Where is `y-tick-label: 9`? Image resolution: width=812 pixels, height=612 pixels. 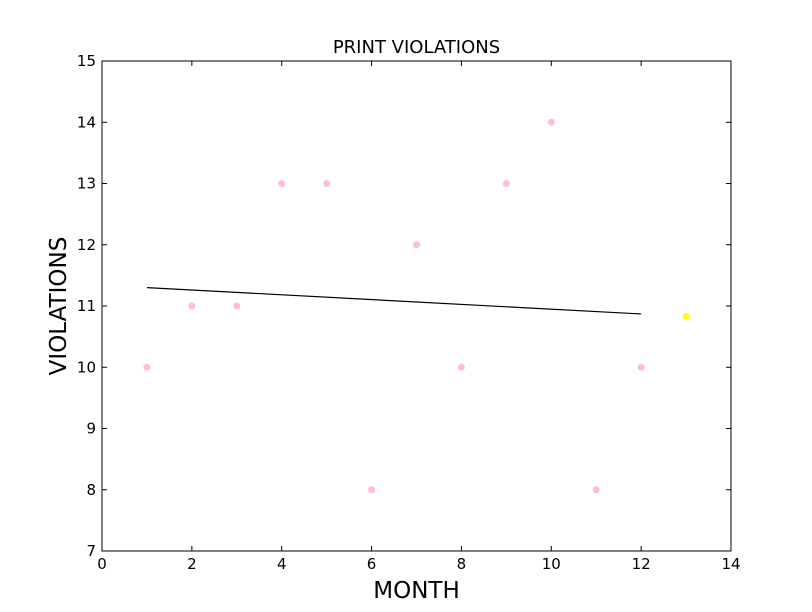
y-tick-label: 9 is located at coordinates (91, 429).